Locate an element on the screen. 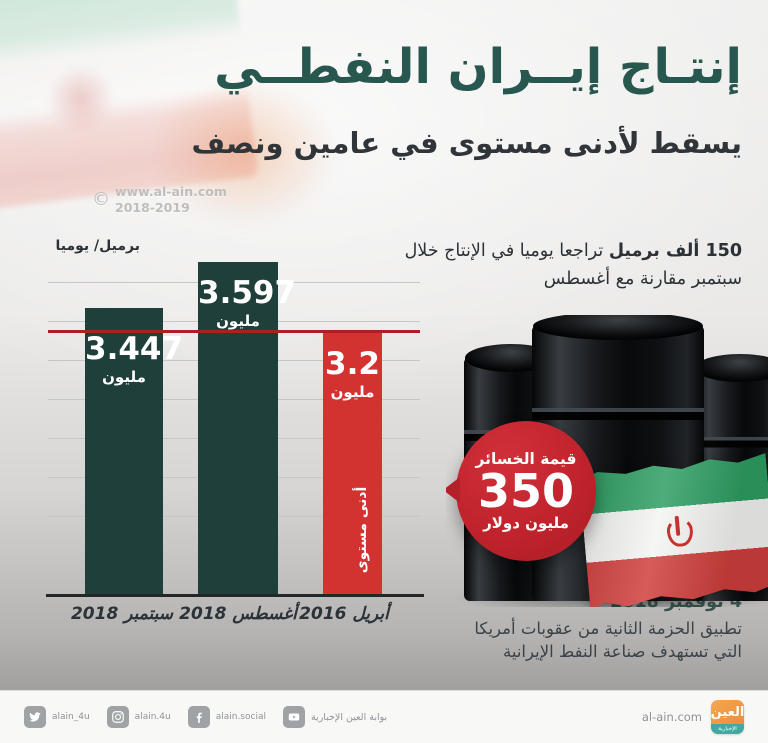  youtube-handle: بوابة العين الإخبارية is located at coordinates (349, 717).